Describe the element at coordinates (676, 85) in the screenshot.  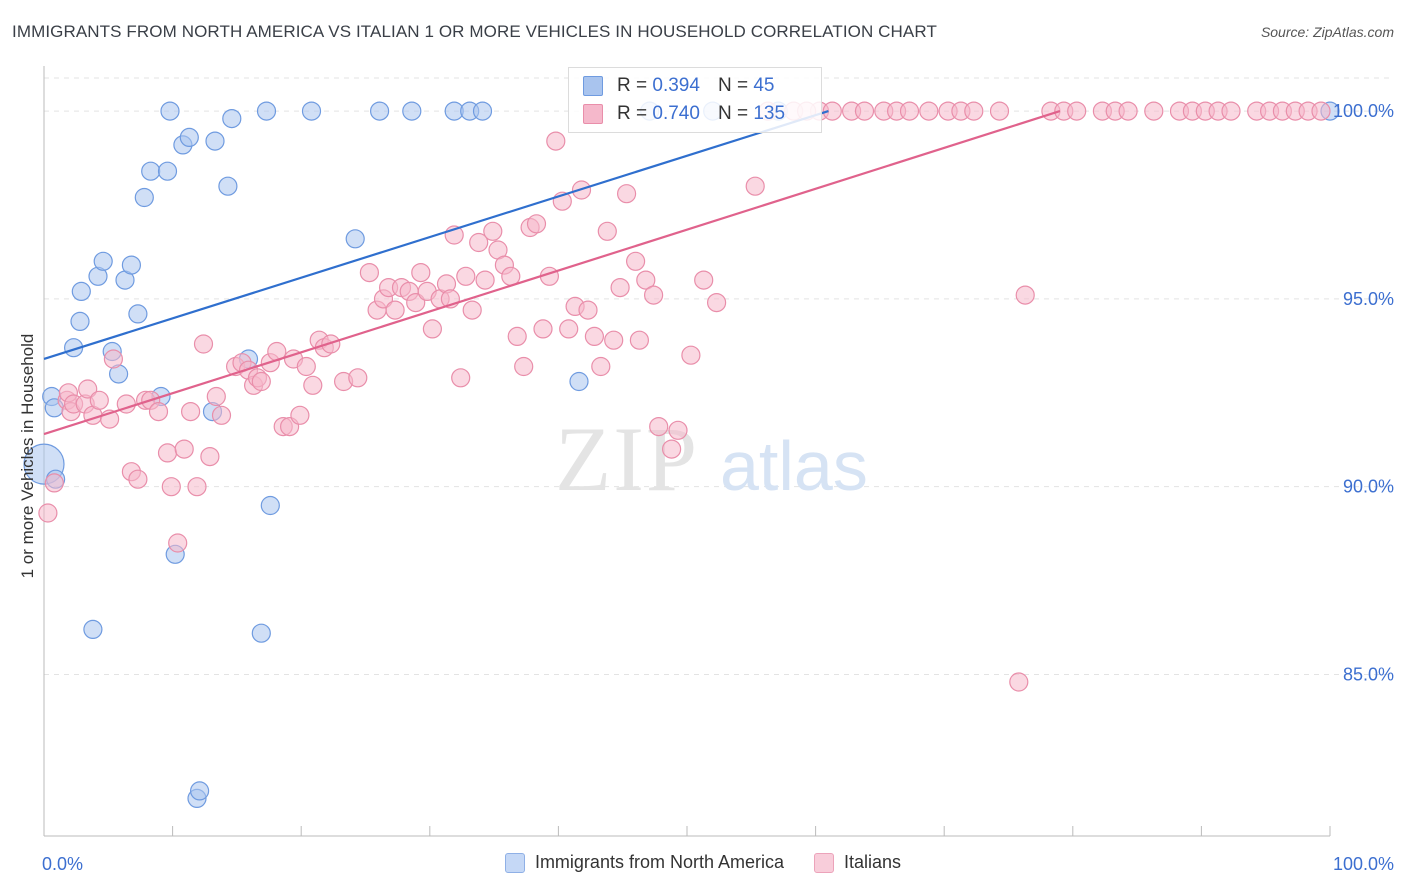
I see `r-value: 0.394` at that location.